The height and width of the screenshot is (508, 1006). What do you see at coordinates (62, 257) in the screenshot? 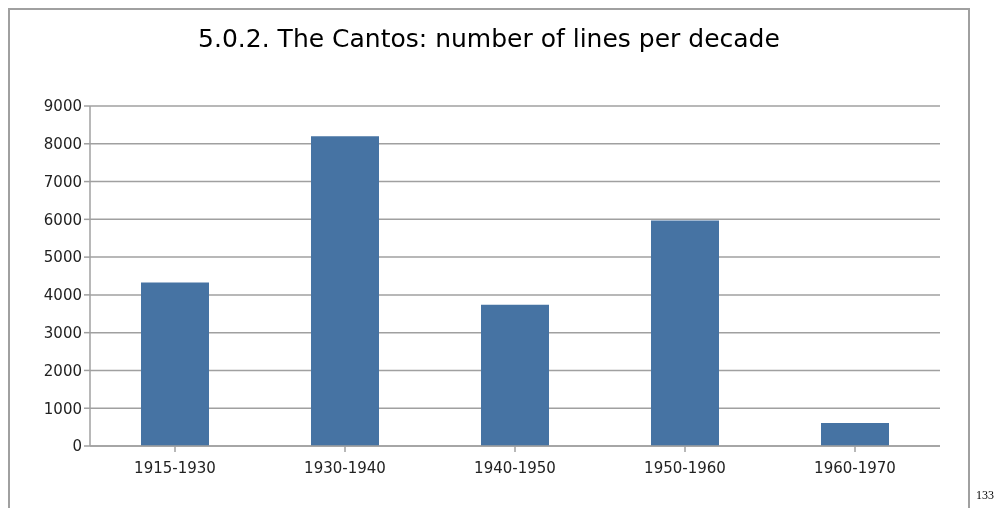
I see `y-tick-label: 5000` at bounding box center [62, 257].